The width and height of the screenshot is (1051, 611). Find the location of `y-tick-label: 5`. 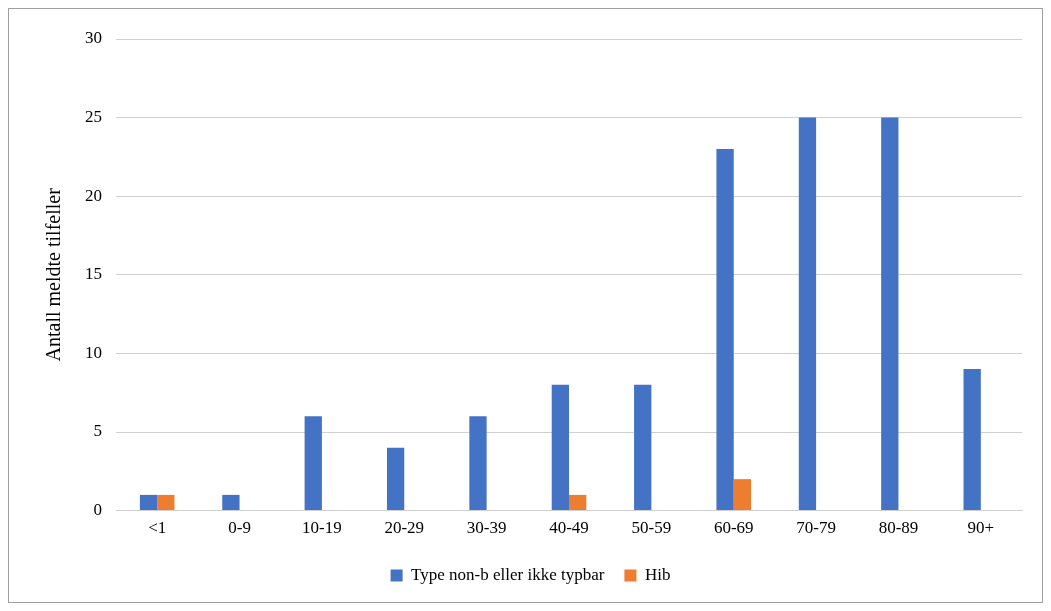

y-tick-label: 5 is located at coordinates (97, 431).